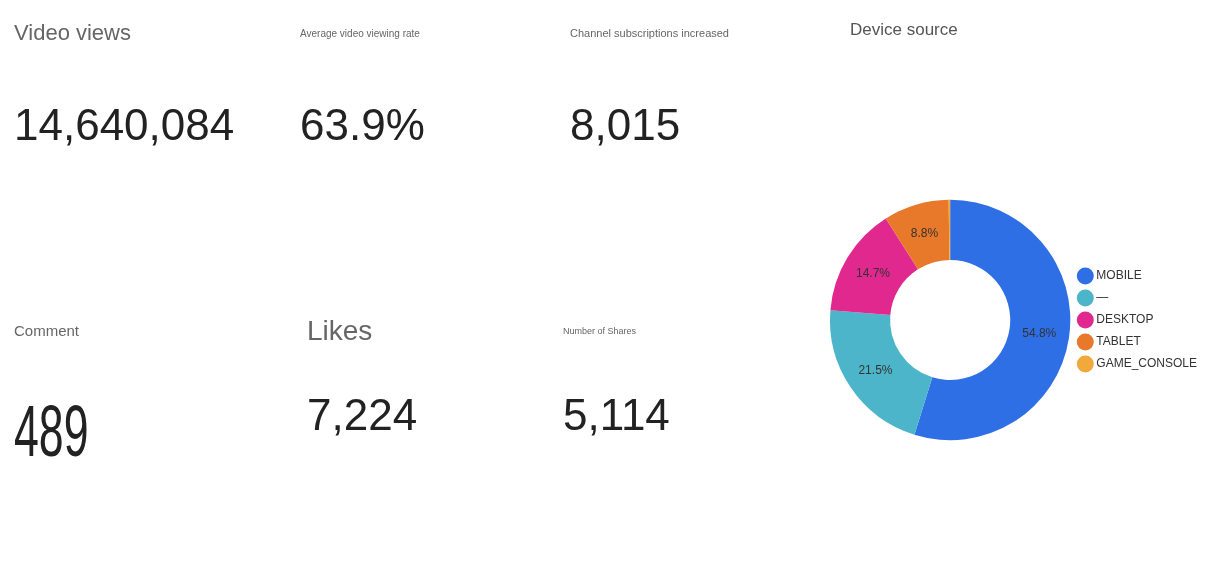  I want to click on text: Comment, so click(47, 330).